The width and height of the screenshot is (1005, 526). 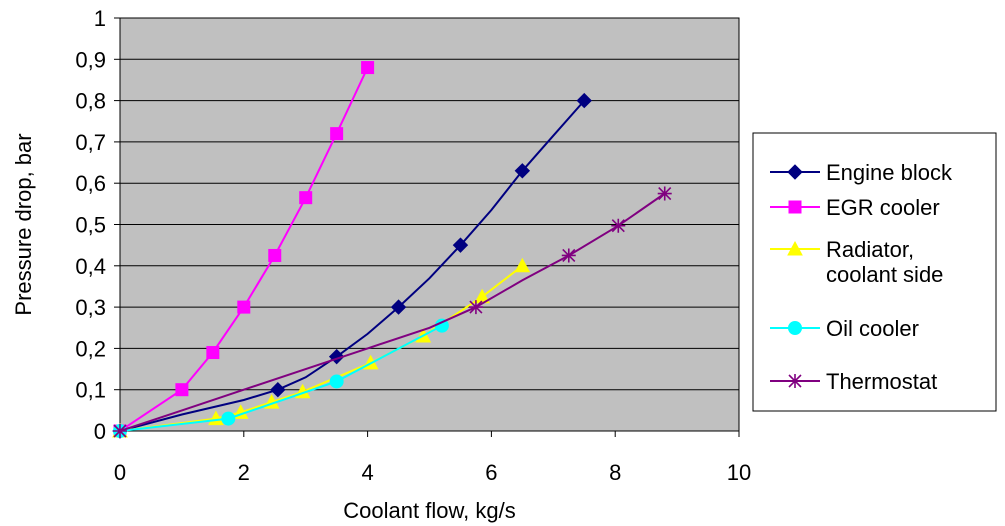 I want to click on x-tick-label: 0, so click(x=120, y=472).